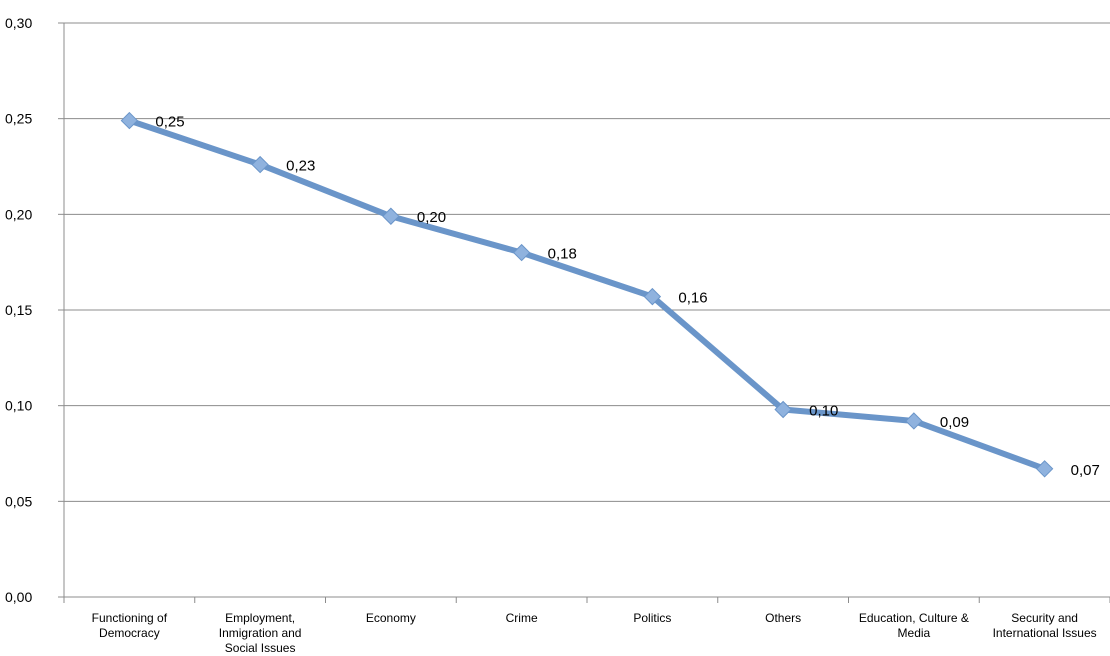  I want to click on y-tick-label: 0,25, so click(18, 119).